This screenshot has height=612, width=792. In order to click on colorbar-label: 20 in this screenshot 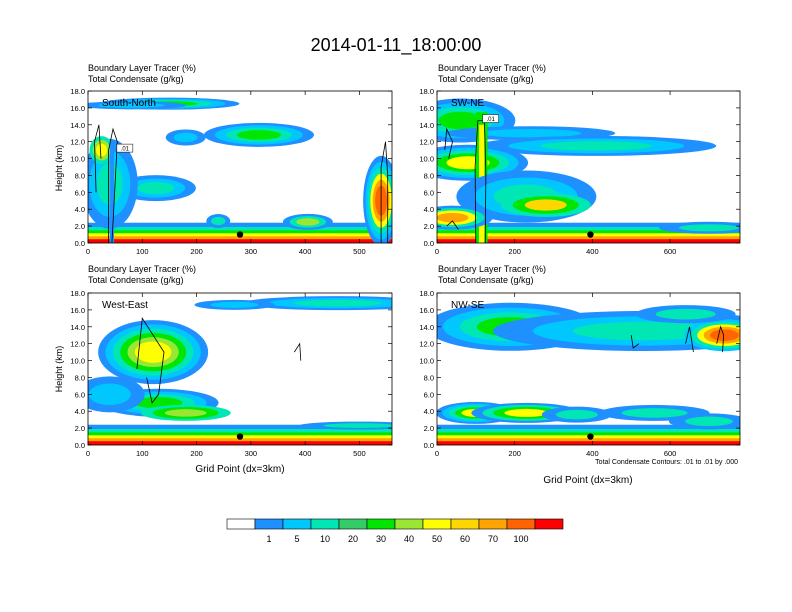, I will do `click(353, 539)`.